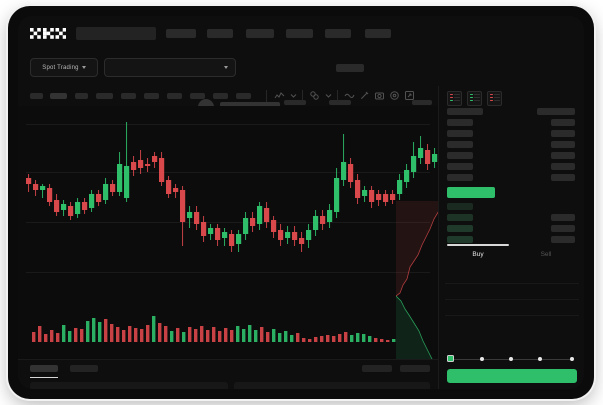  I want to click on buy-sell-tabs: Buy Sell, so click(512, 255).